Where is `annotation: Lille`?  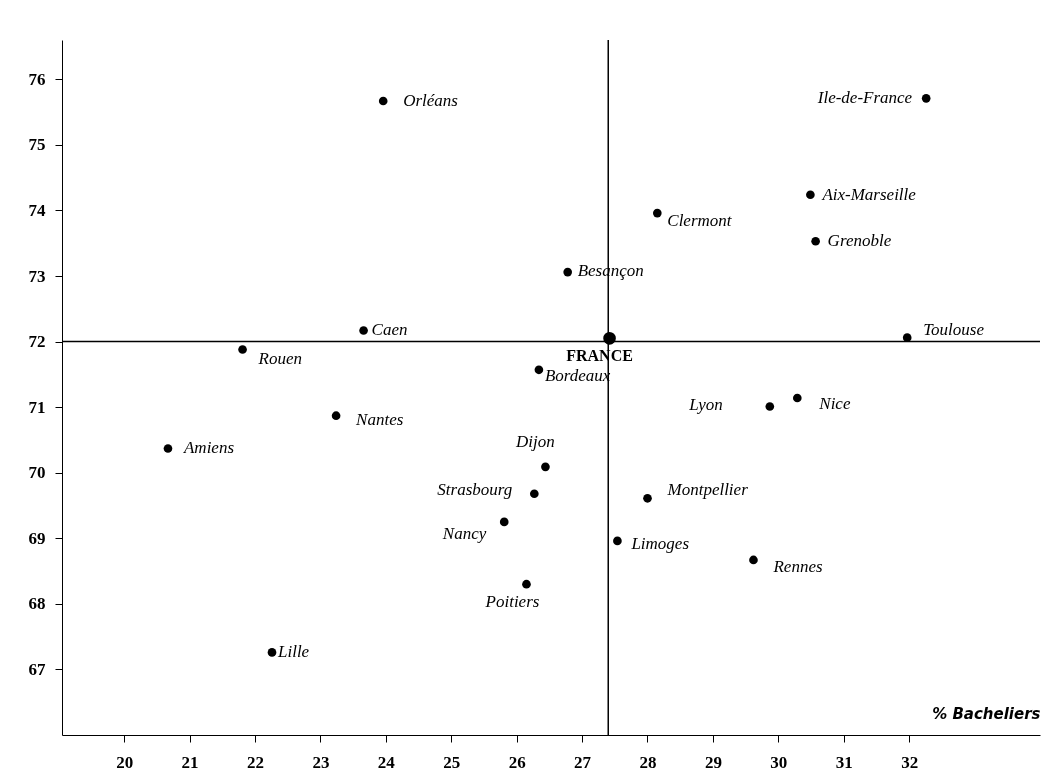
annotation: Lille is located at coordinates (293, 652).